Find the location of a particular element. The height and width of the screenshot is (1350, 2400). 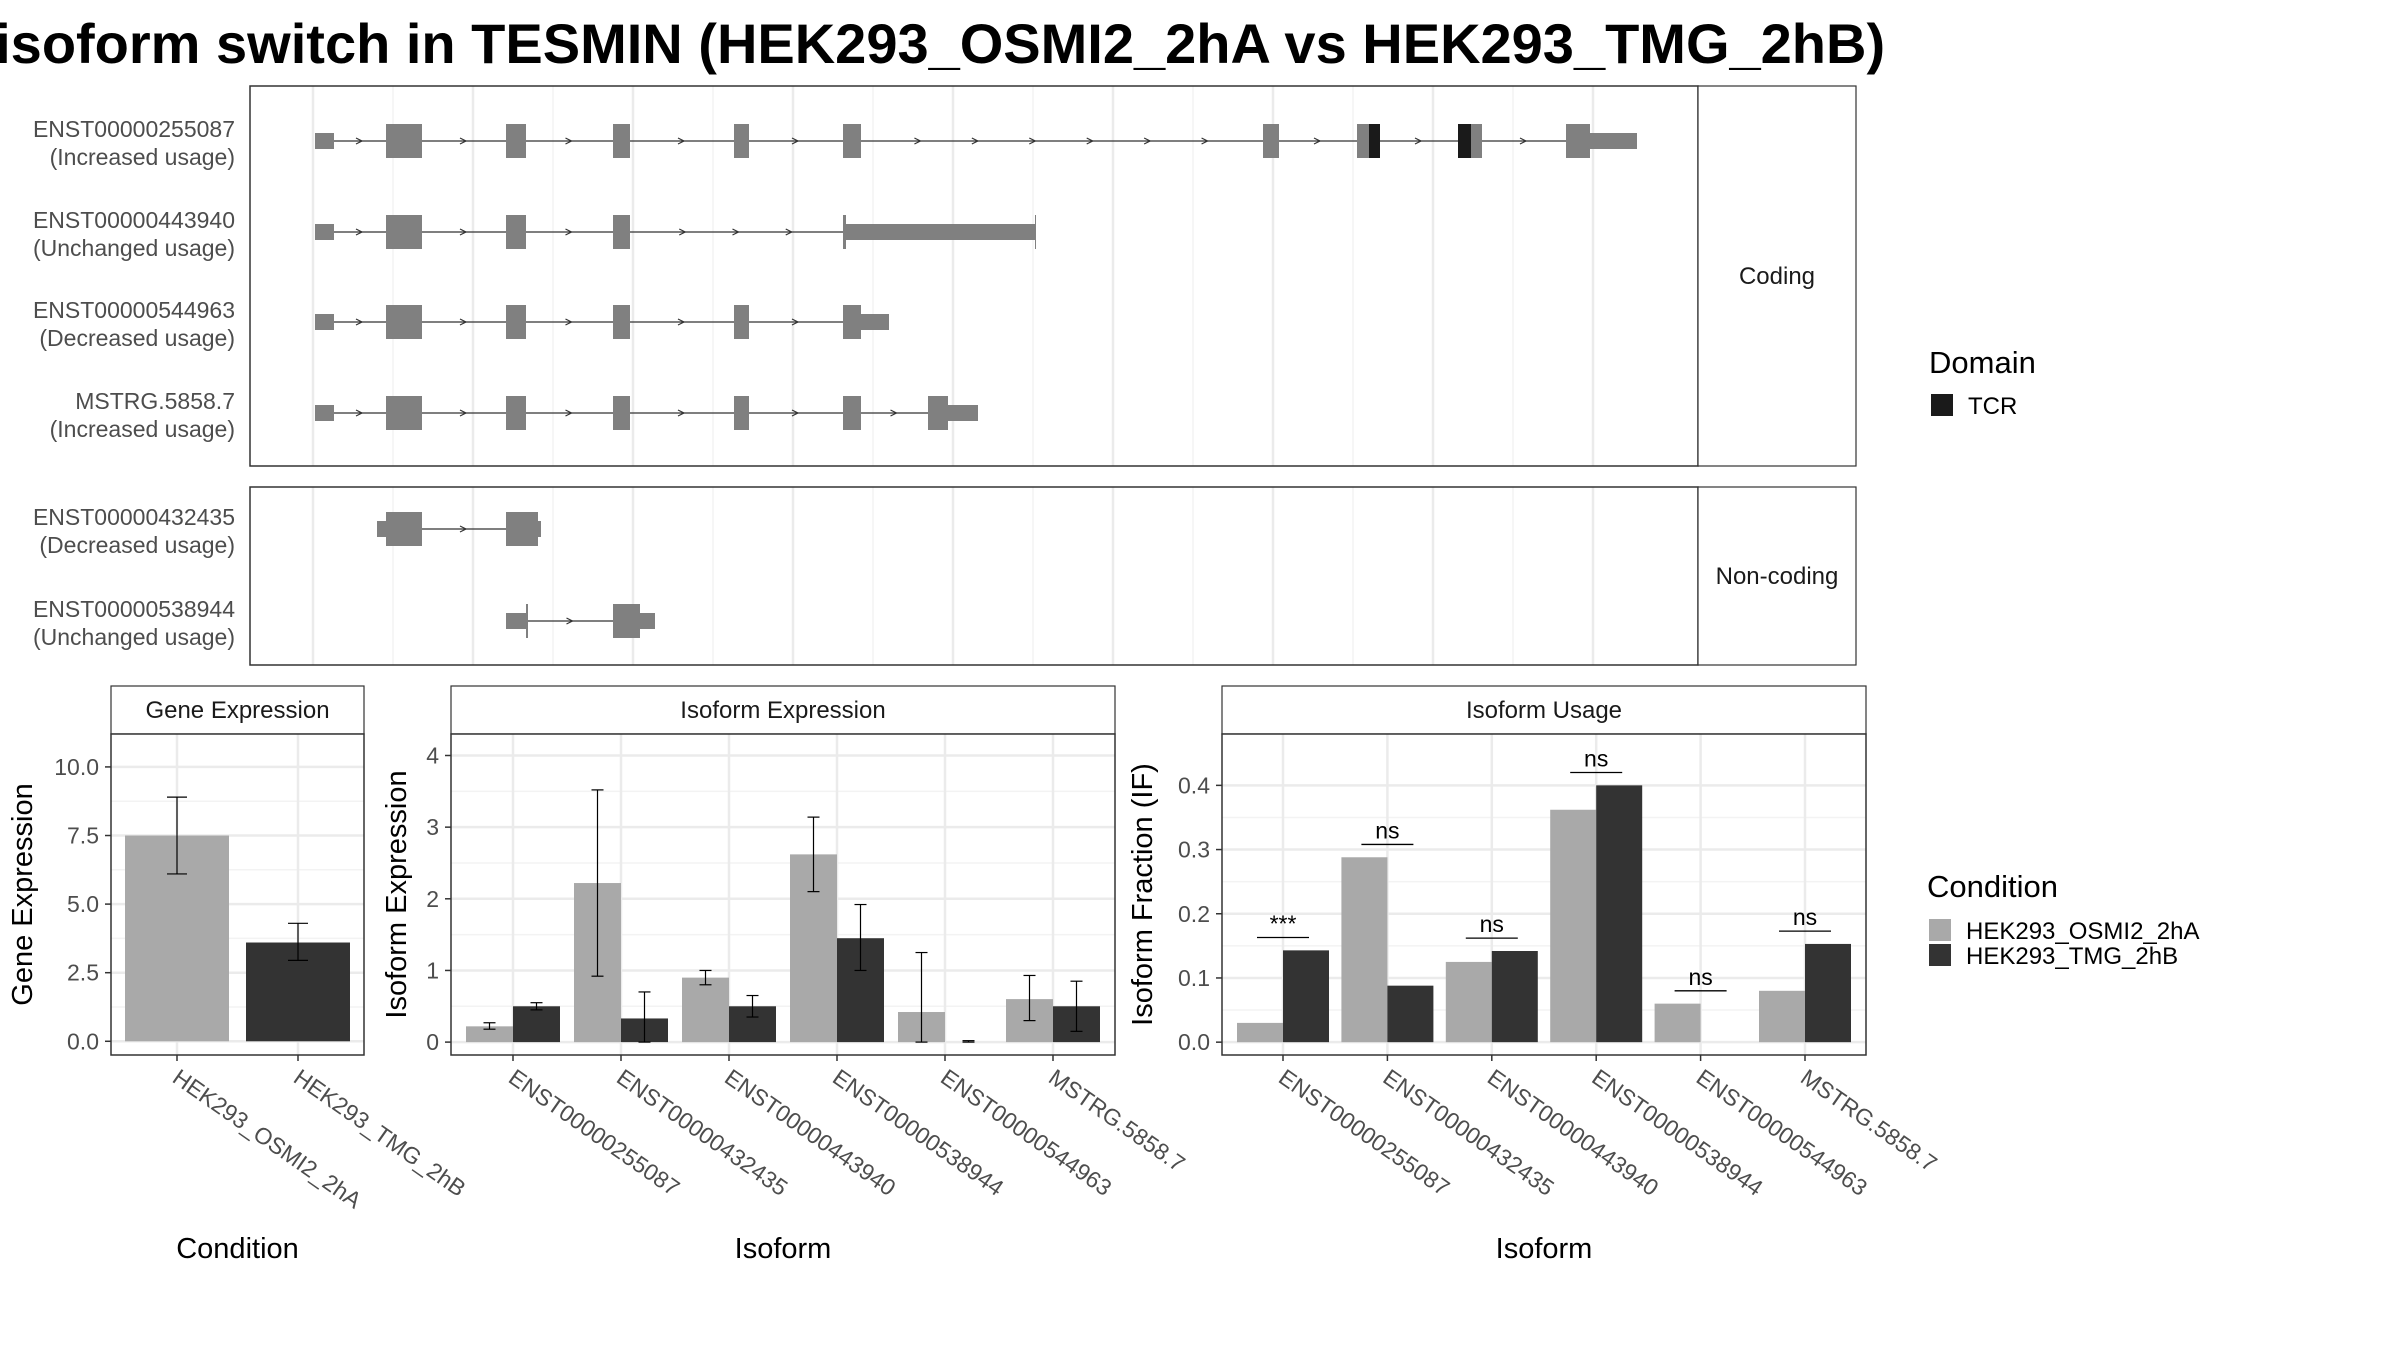

y-tick-label: 0.2 is located at coordinates (1194, 914).